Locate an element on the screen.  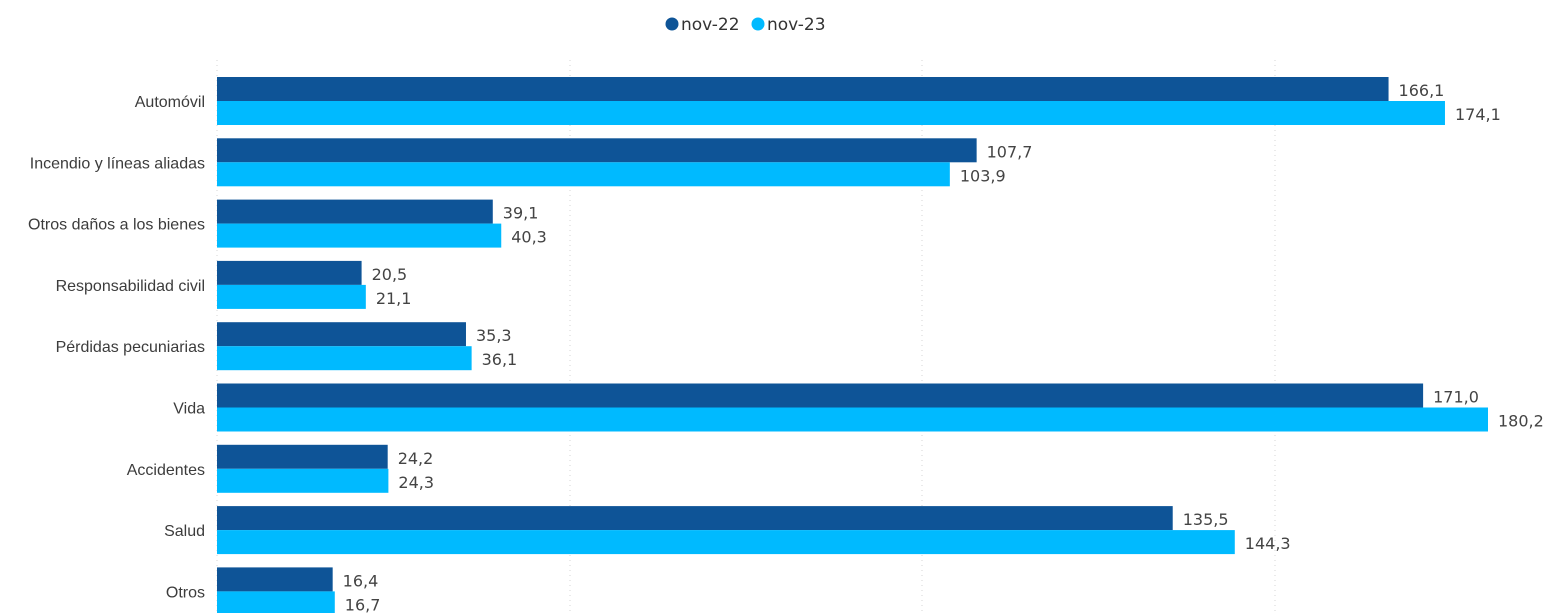
data-label-nov-23: 21,1 is located at coordinates (394, 298).